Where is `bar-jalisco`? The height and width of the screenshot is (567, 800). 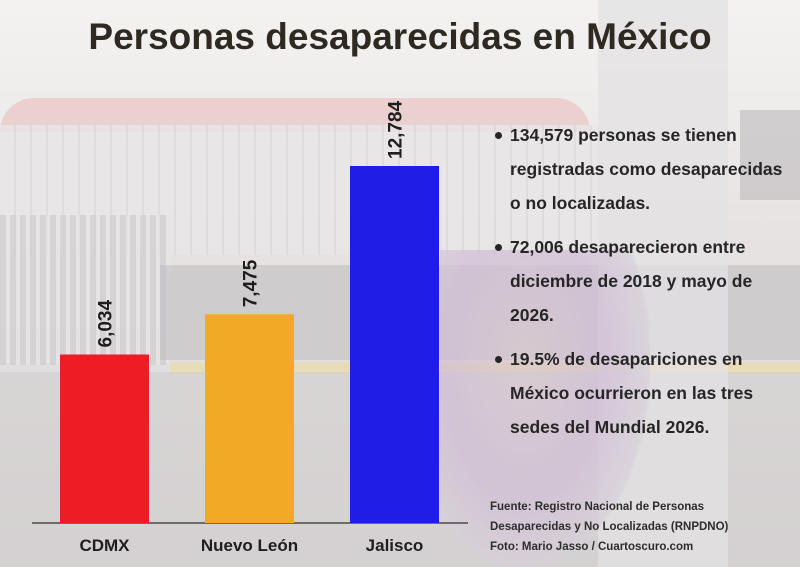
bar-jalisco is located at coordinates (394, 344).